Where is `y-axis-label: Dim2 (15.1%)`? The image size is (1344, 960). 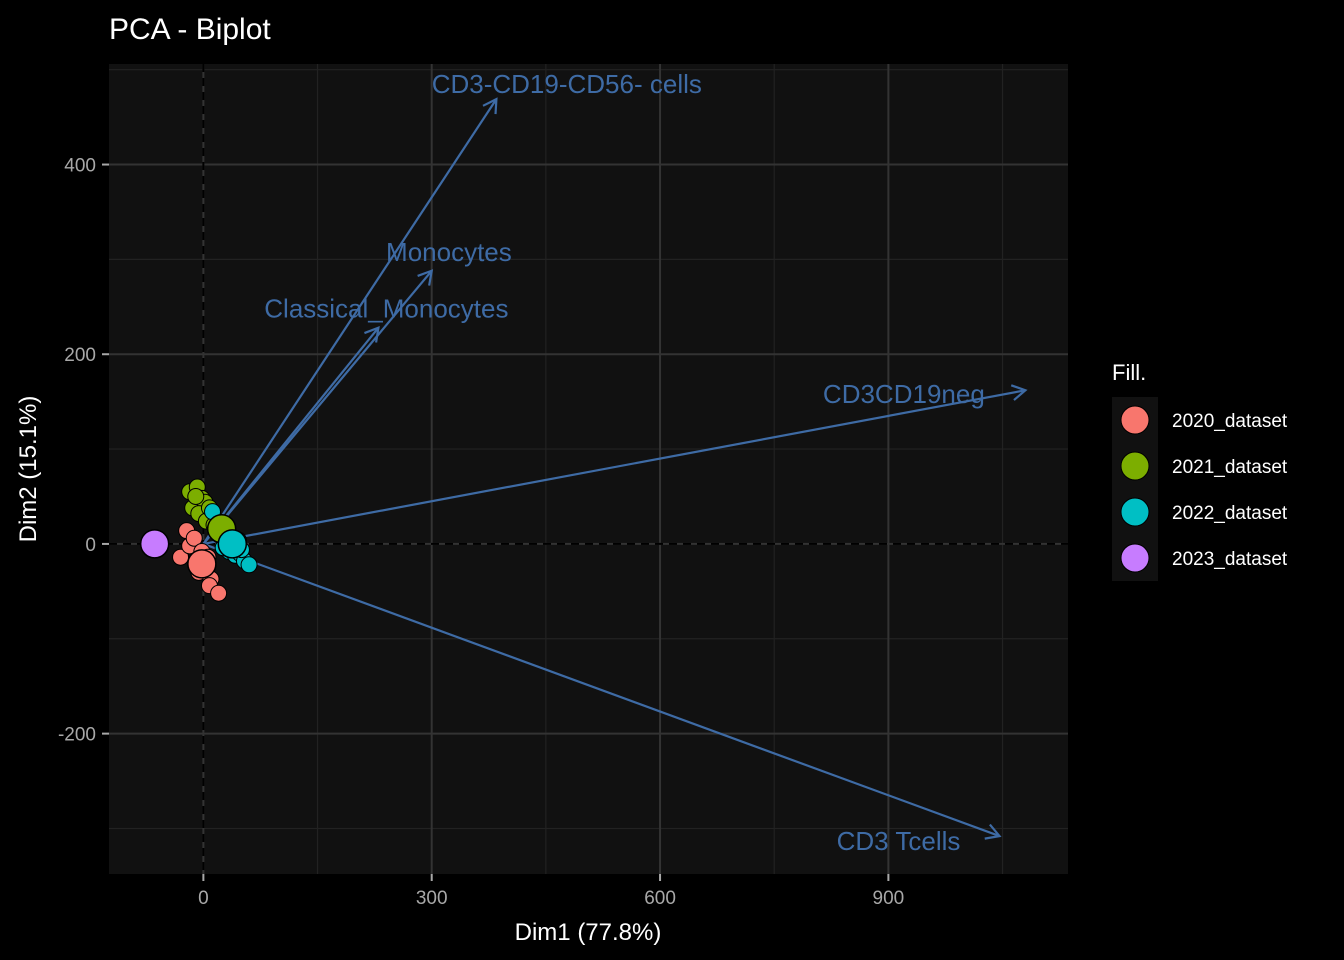
y-axis-label: Dim2 (15.1%) is located at coordinates (28, 469).